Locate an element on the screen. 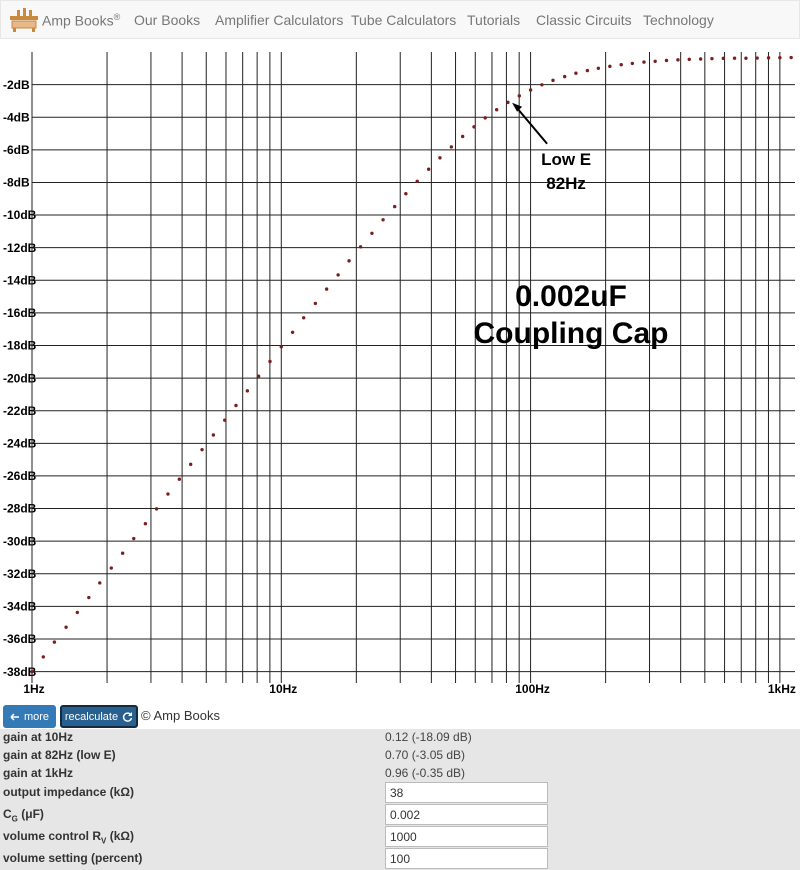  nav-link: Our Books is located at coordinates (167, 20).